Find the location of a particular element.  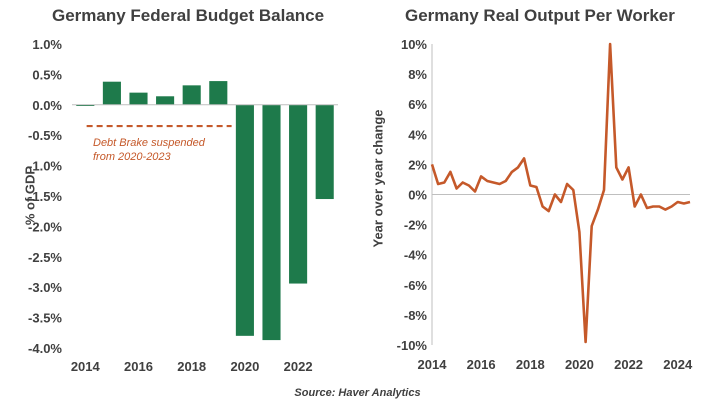

source-note: Source: Haver Analytics is located at coordinates (357, 393).